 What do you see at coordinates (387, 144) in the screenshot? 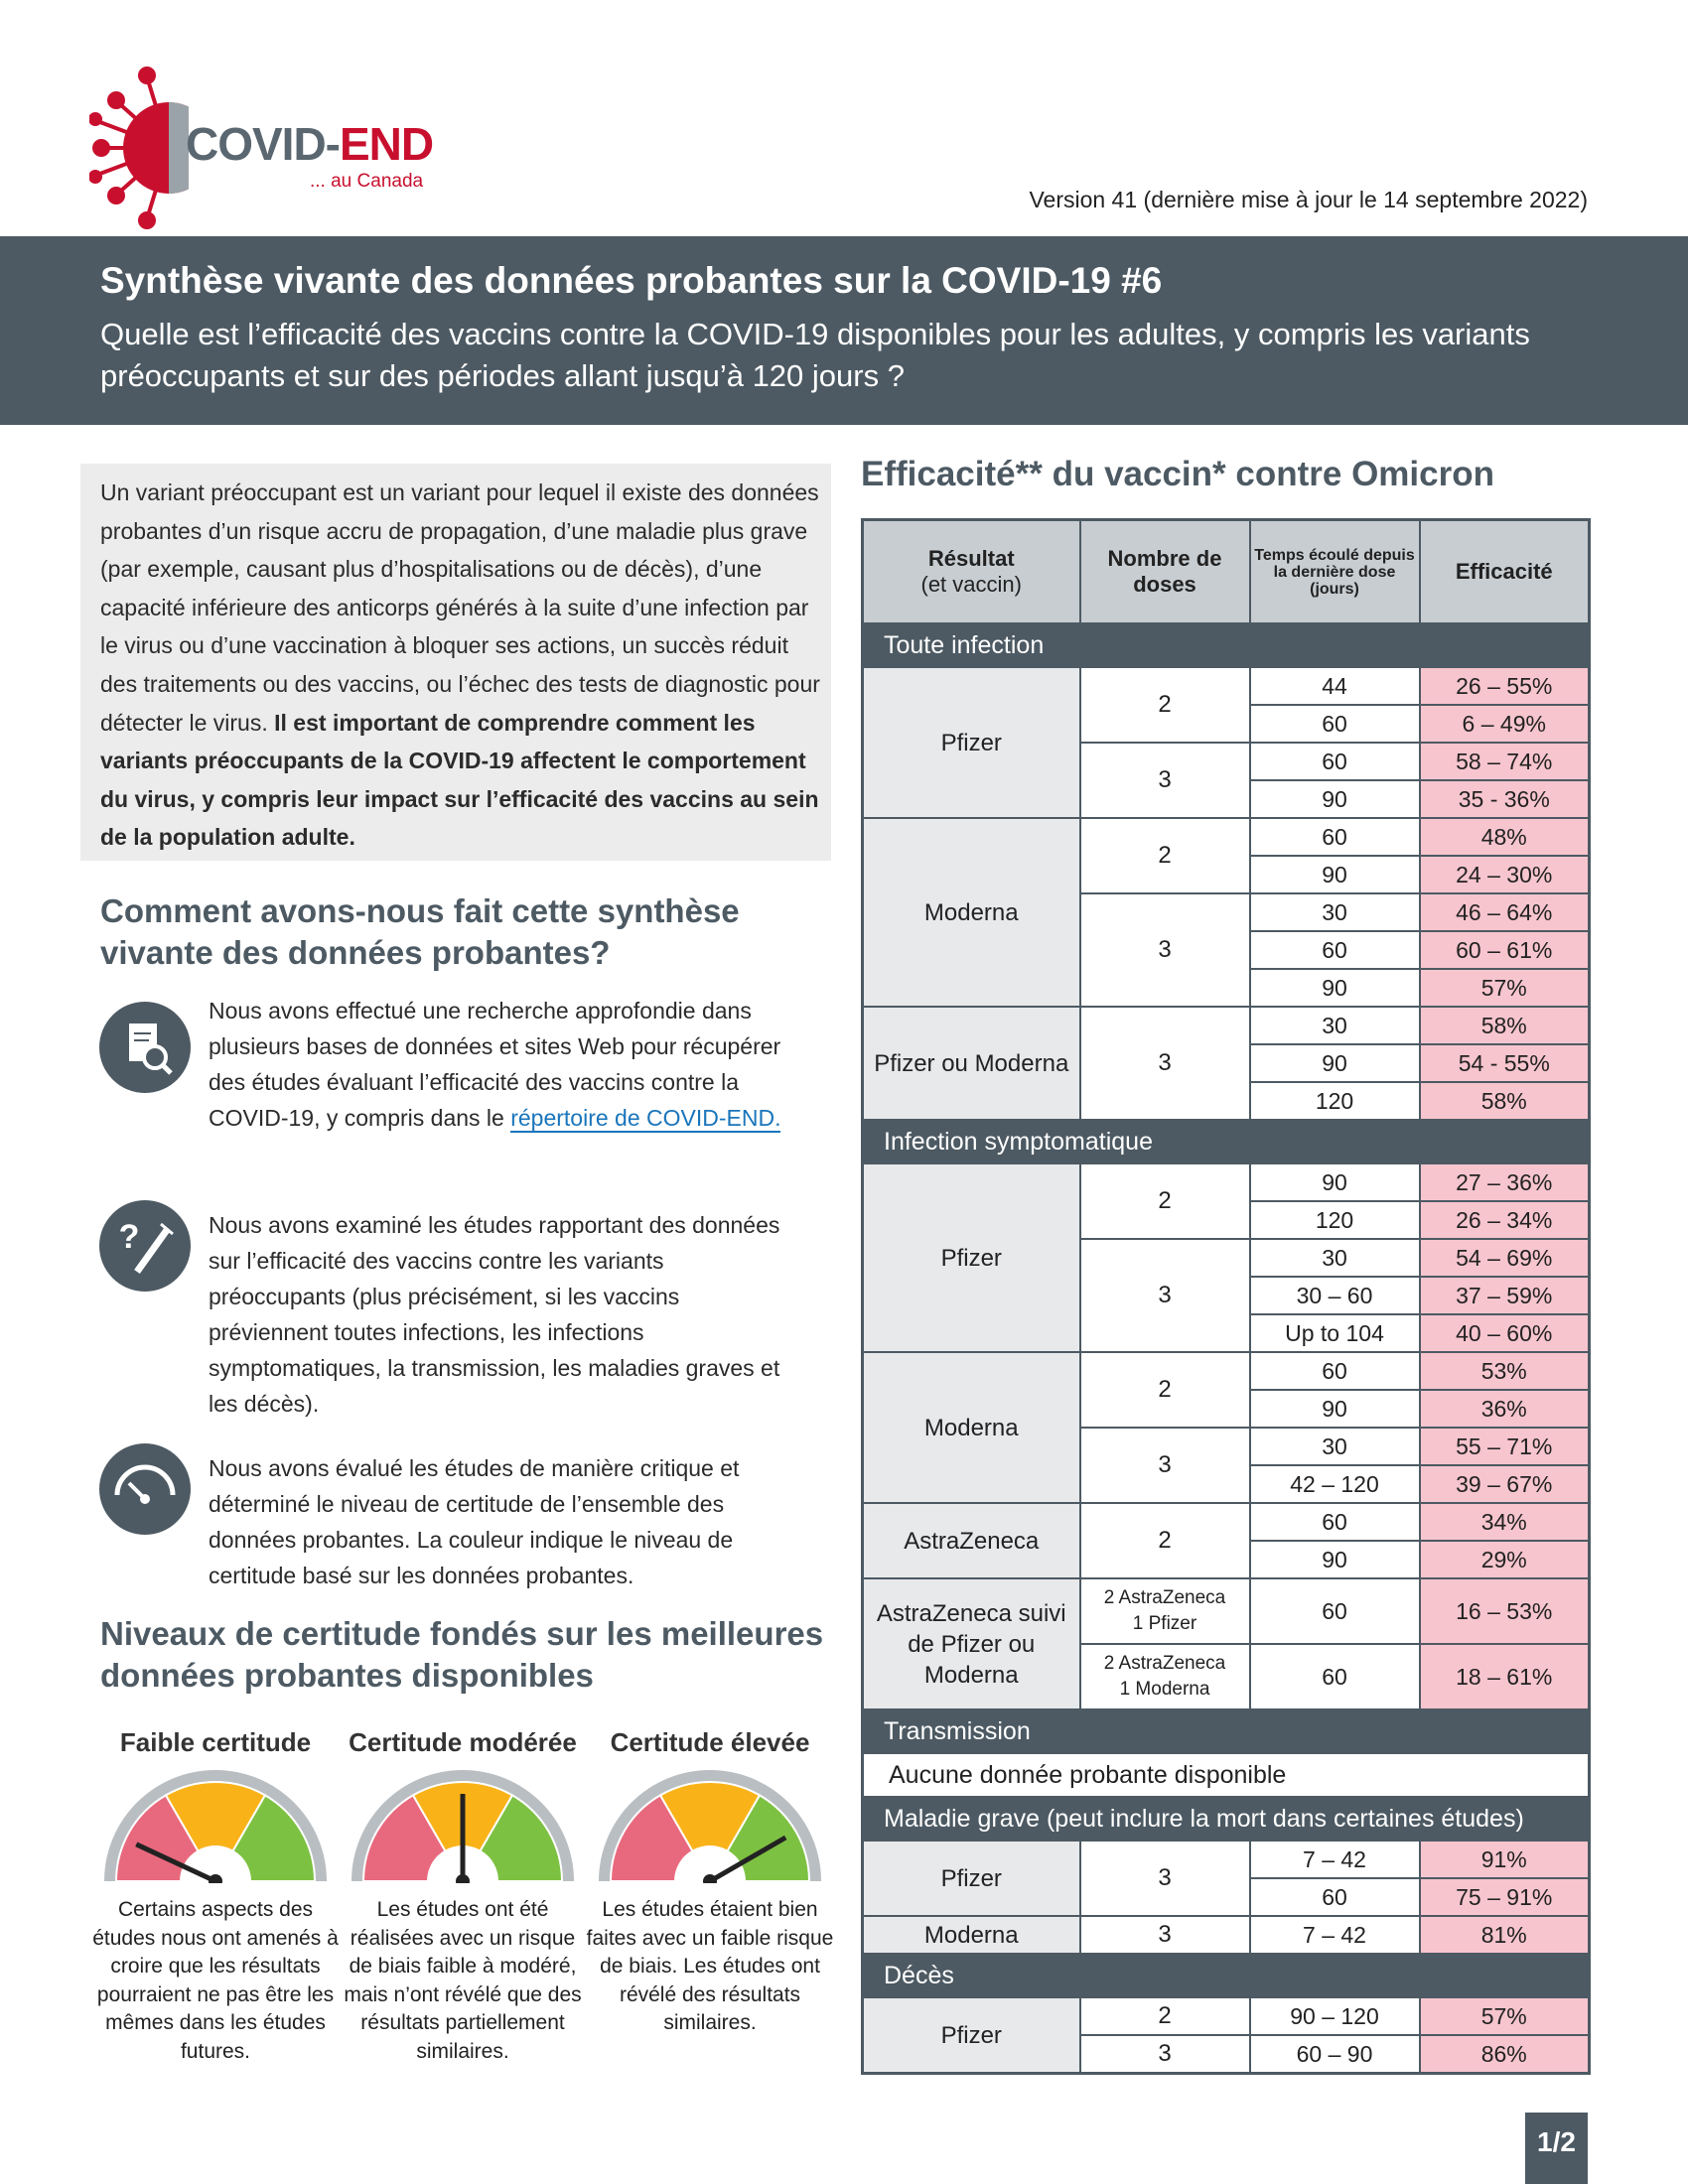
I see `logo-part: END` at bounding box center [387, 144].